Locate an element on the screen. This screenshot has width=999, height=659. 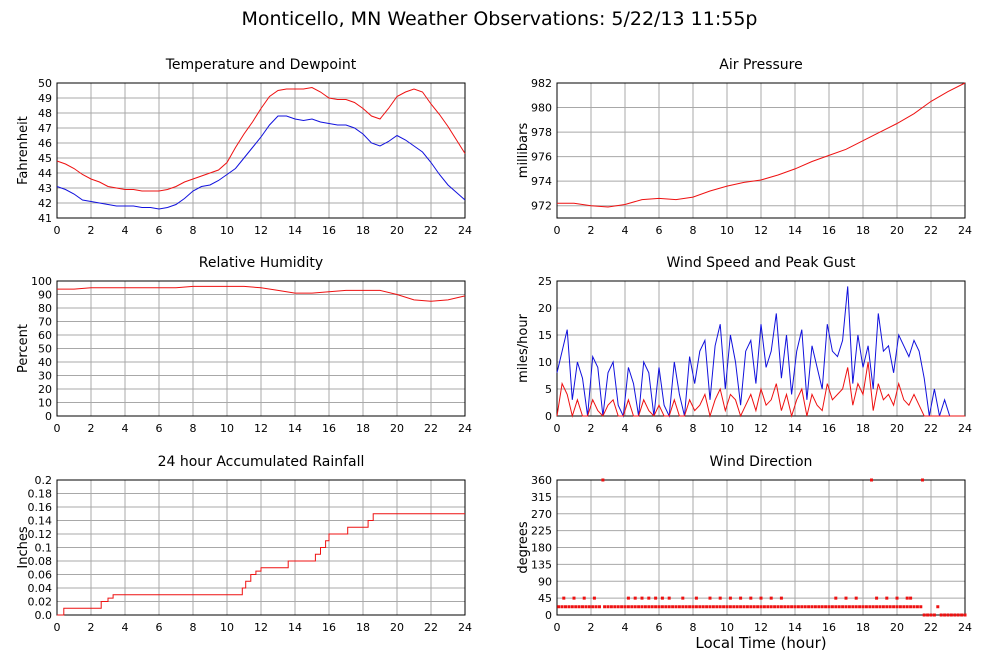
temp-ytick-label: 48 is located at coordinates (45, 113).